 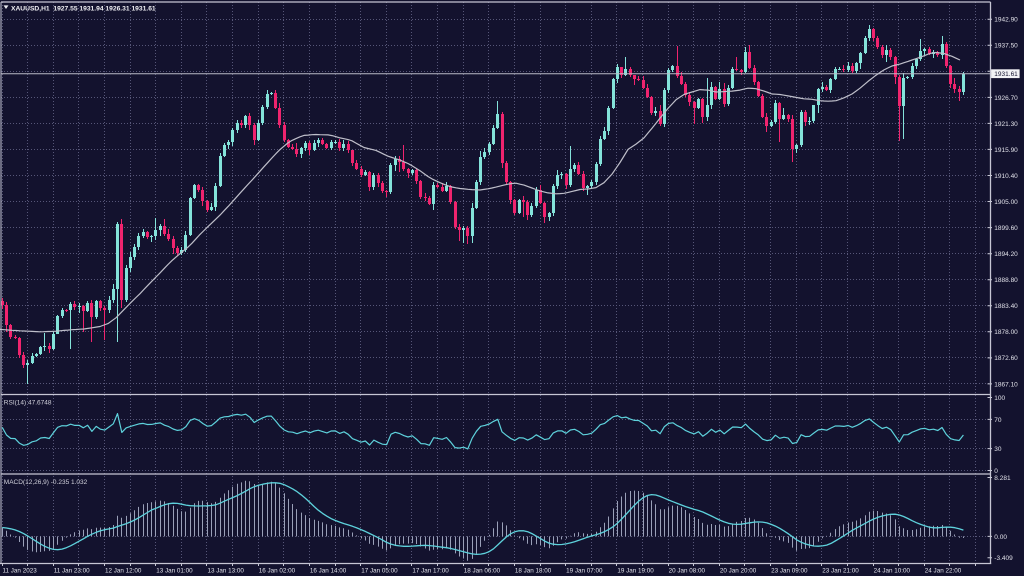 I want to click on svg-text: 1872.60, so click(x=1006, y=358).